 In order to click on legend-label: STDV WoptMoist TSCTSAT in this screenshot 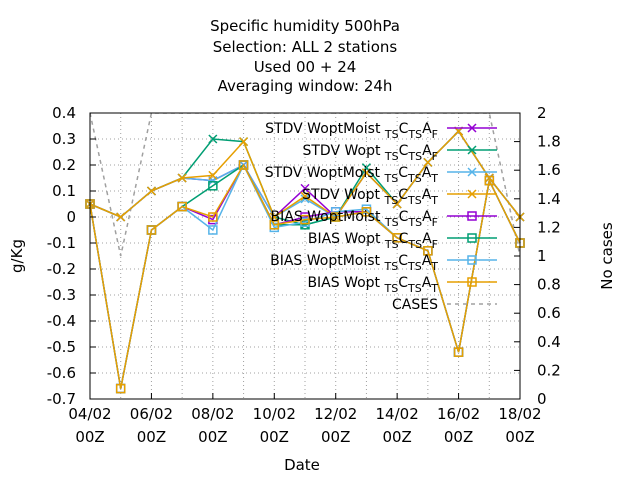, I will do `click(352, 175)`.